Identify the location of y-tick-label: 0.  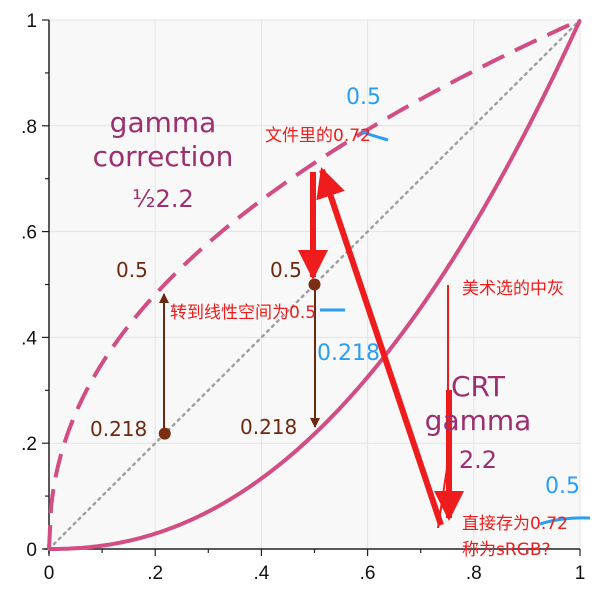
(31, 550).